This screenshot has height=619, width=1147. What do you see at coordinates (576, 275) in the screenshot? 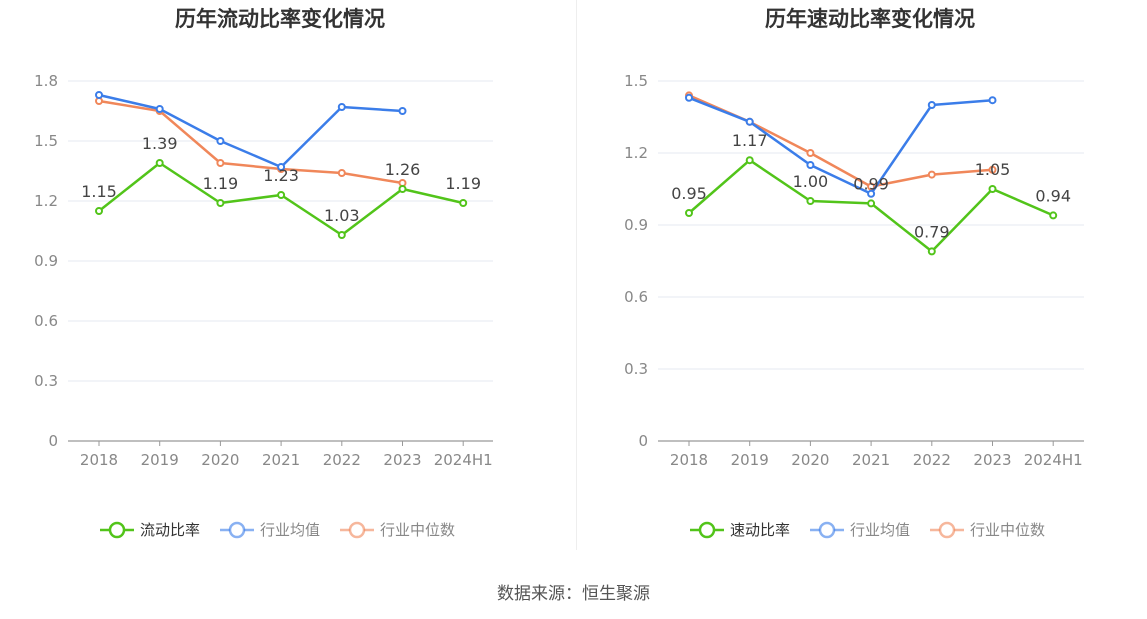
I see `panel-divider` at bounding box center [576, 275].